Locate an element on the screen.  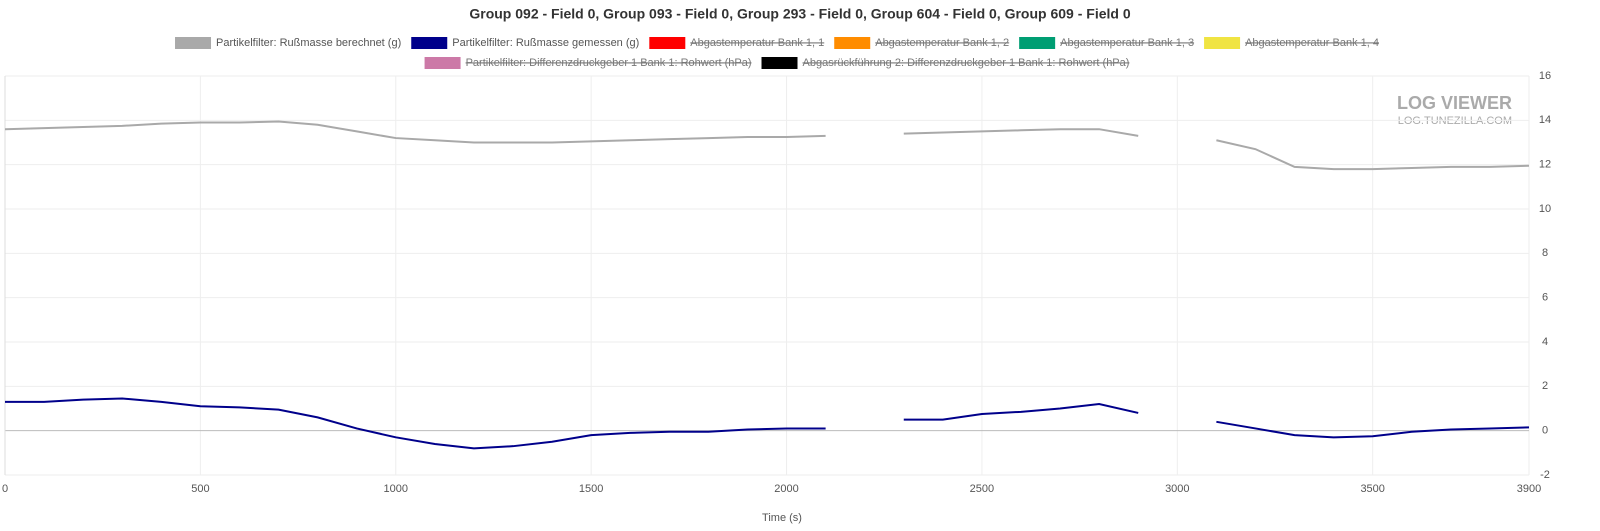
y-tick-label: 0 is located at coordinates (1545, 431).